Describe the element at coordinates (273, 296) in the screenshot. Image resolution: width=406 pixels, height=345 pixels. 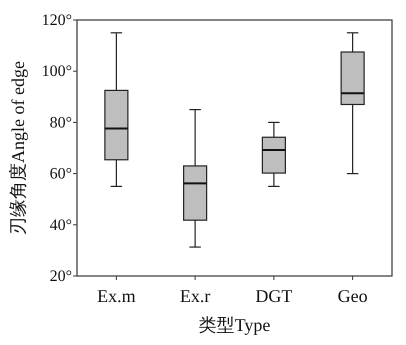
I see `x-tick-label: DGT` at that location.